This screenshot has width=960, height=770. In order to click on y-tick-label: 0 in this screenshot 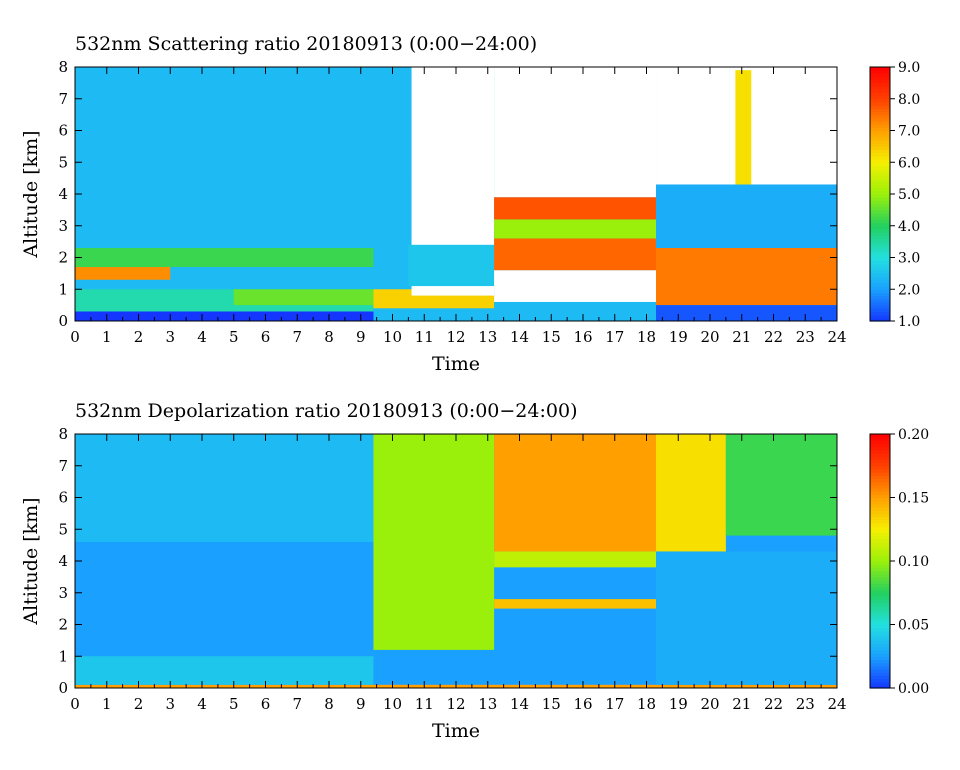, I will do `click(63, 688)`.